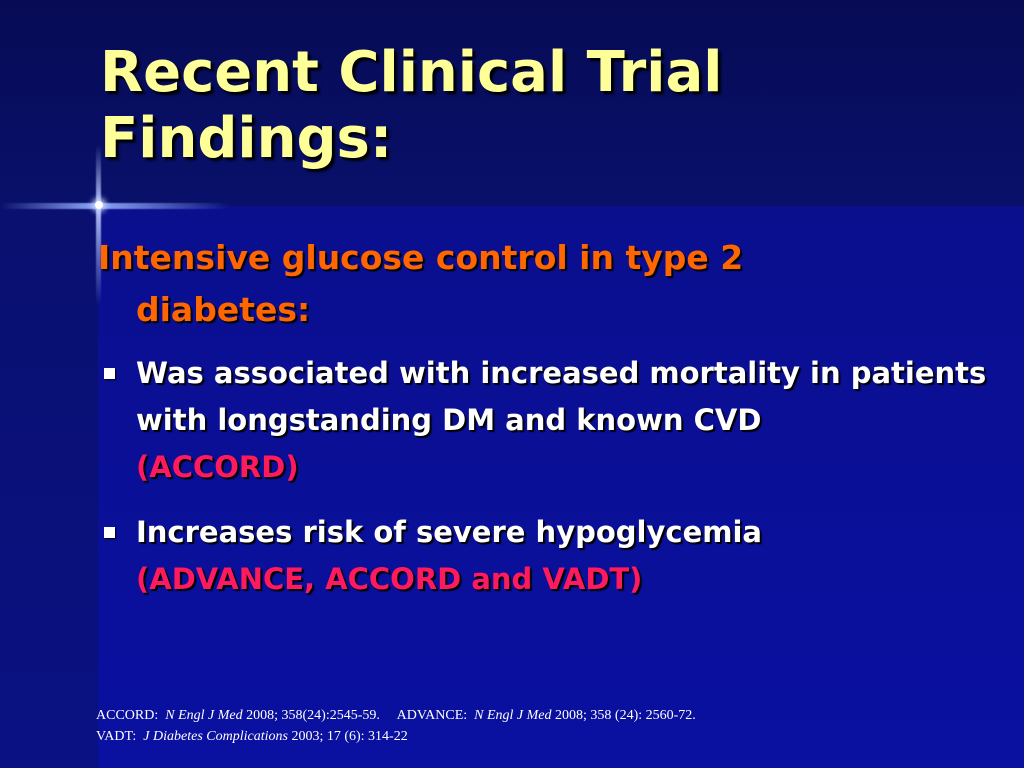 The image size is (1024, 768). Describe the element at coordinates (204, 715) in the screenshot. I see `accord-journal: N Engl J Med` at that location.